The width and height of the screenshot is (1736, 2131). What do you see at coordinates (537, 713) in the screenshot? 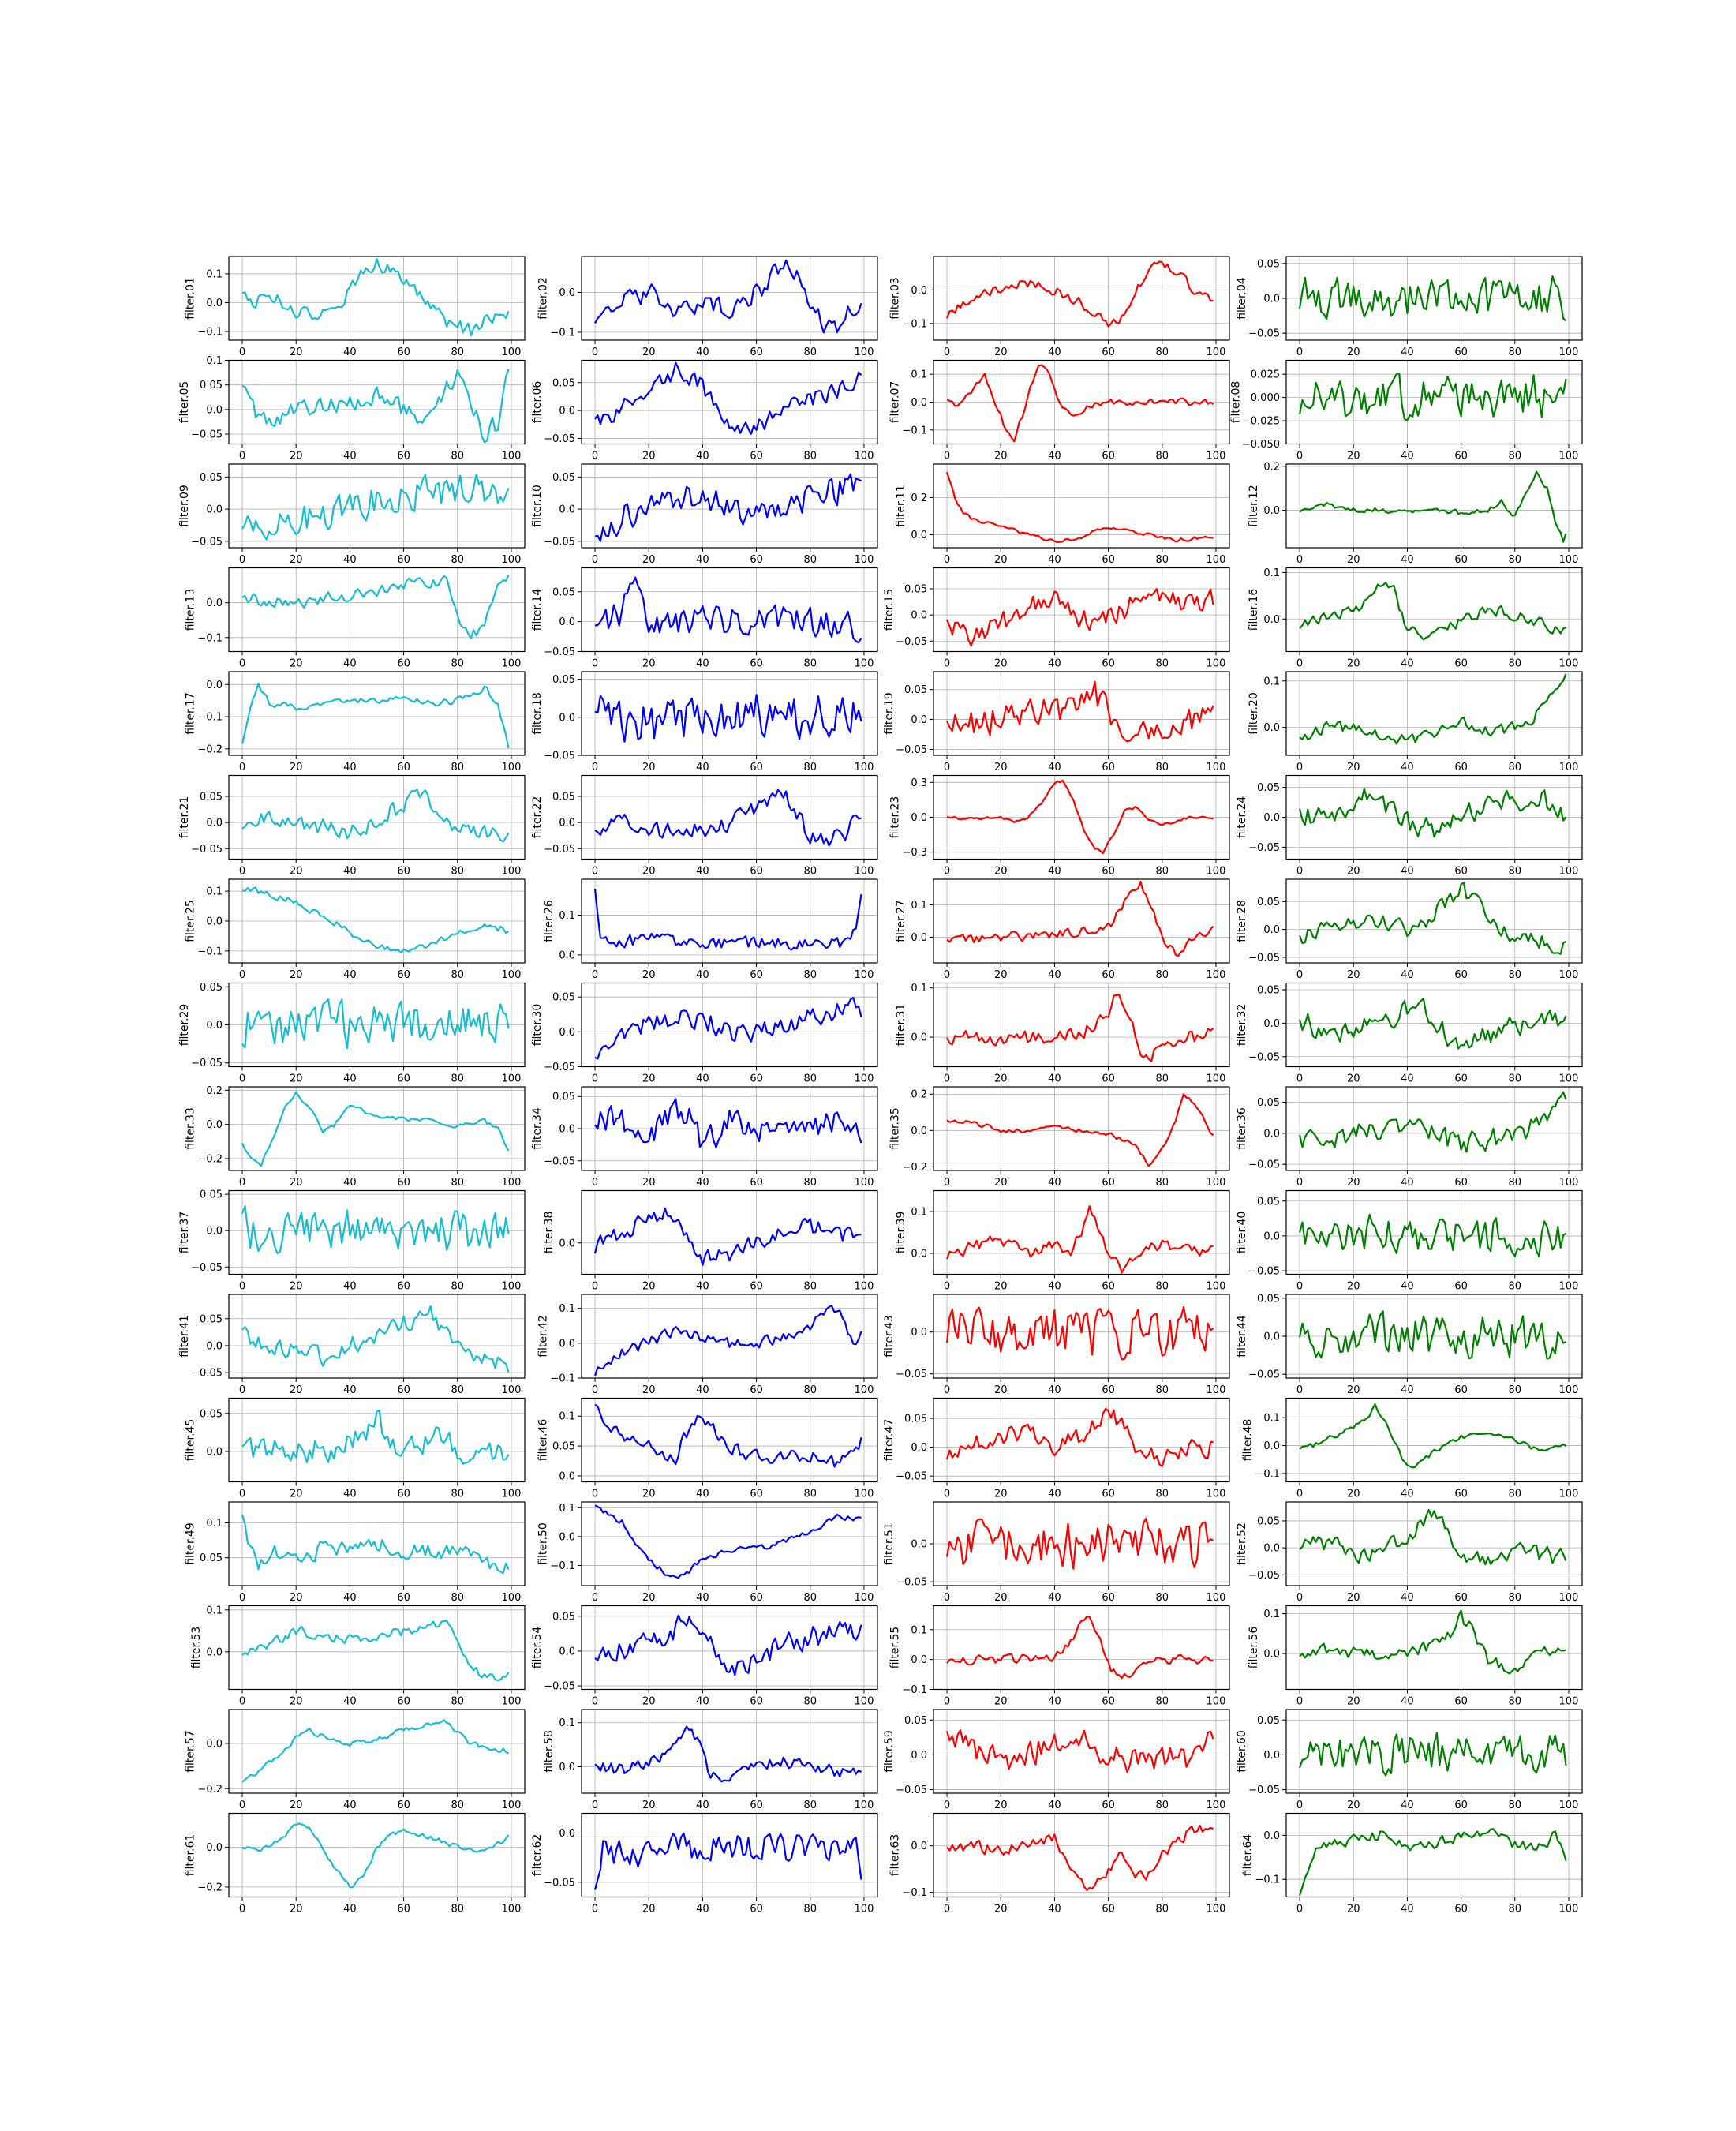
I see `y-axis-label: filter.18` at bounding box center [537, 713].